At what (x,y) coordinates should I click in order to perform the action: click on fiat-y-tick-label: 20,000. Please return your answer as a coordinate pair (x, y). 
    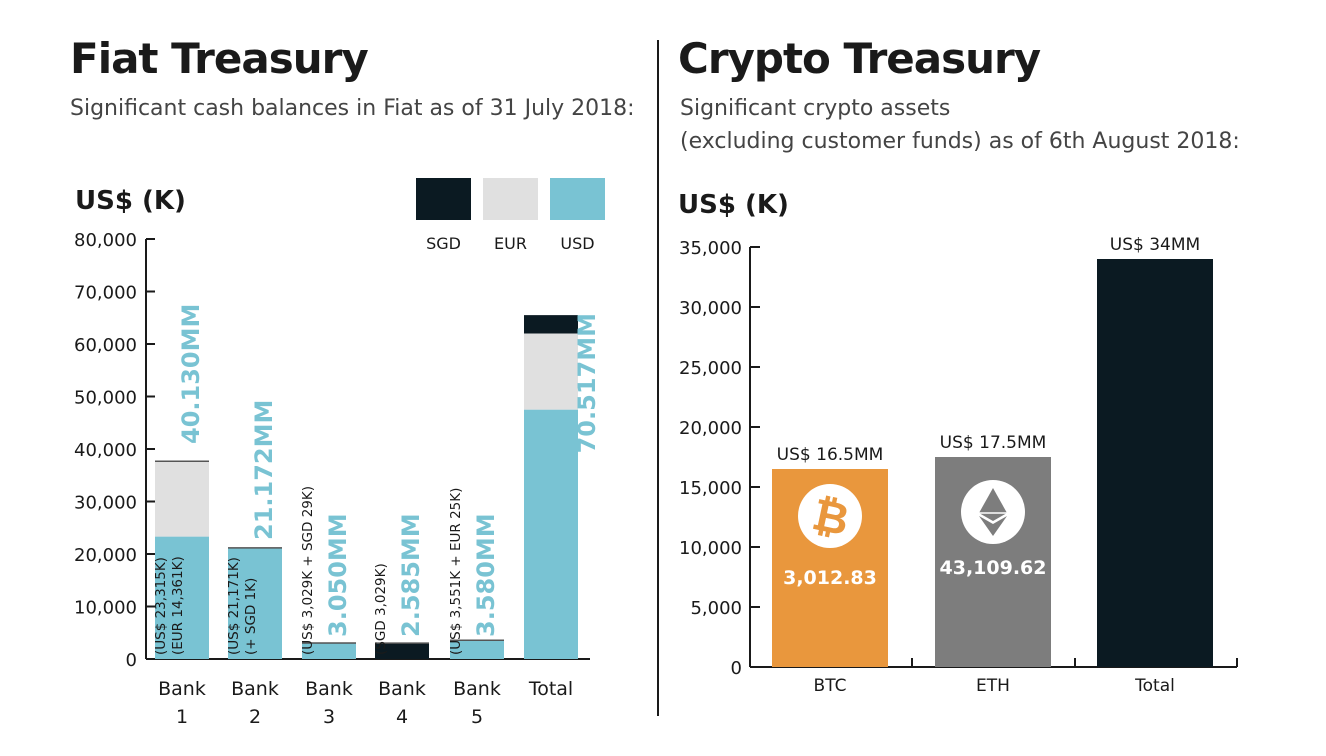
    Looking at the image, I should click on (105, 555).